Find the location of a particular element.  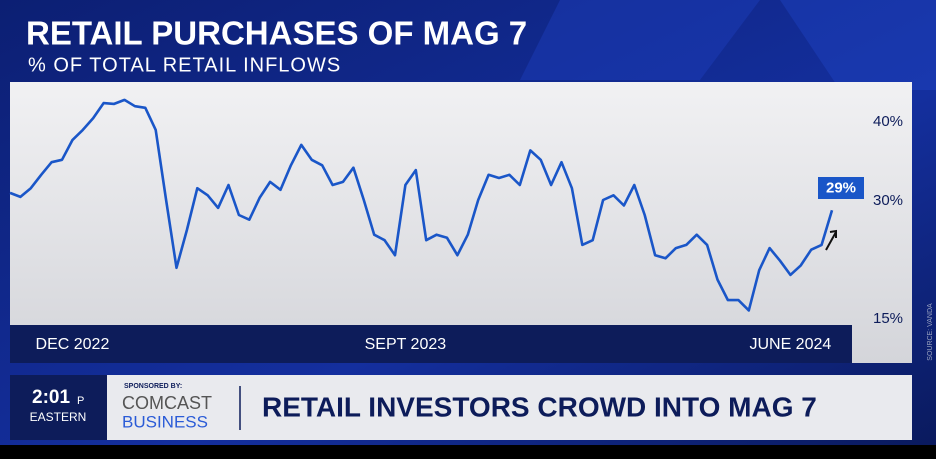

y-tick-label: 40% is located at coordinates (888, 121).